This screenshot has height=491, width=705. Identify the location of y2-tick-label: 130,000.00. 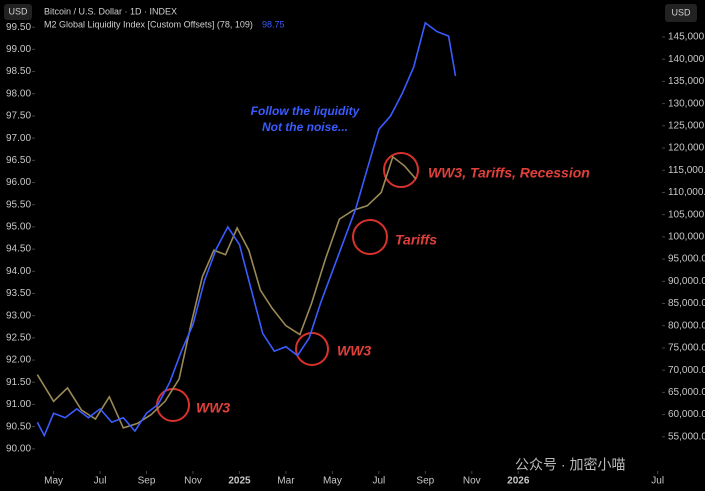
(686, 103).